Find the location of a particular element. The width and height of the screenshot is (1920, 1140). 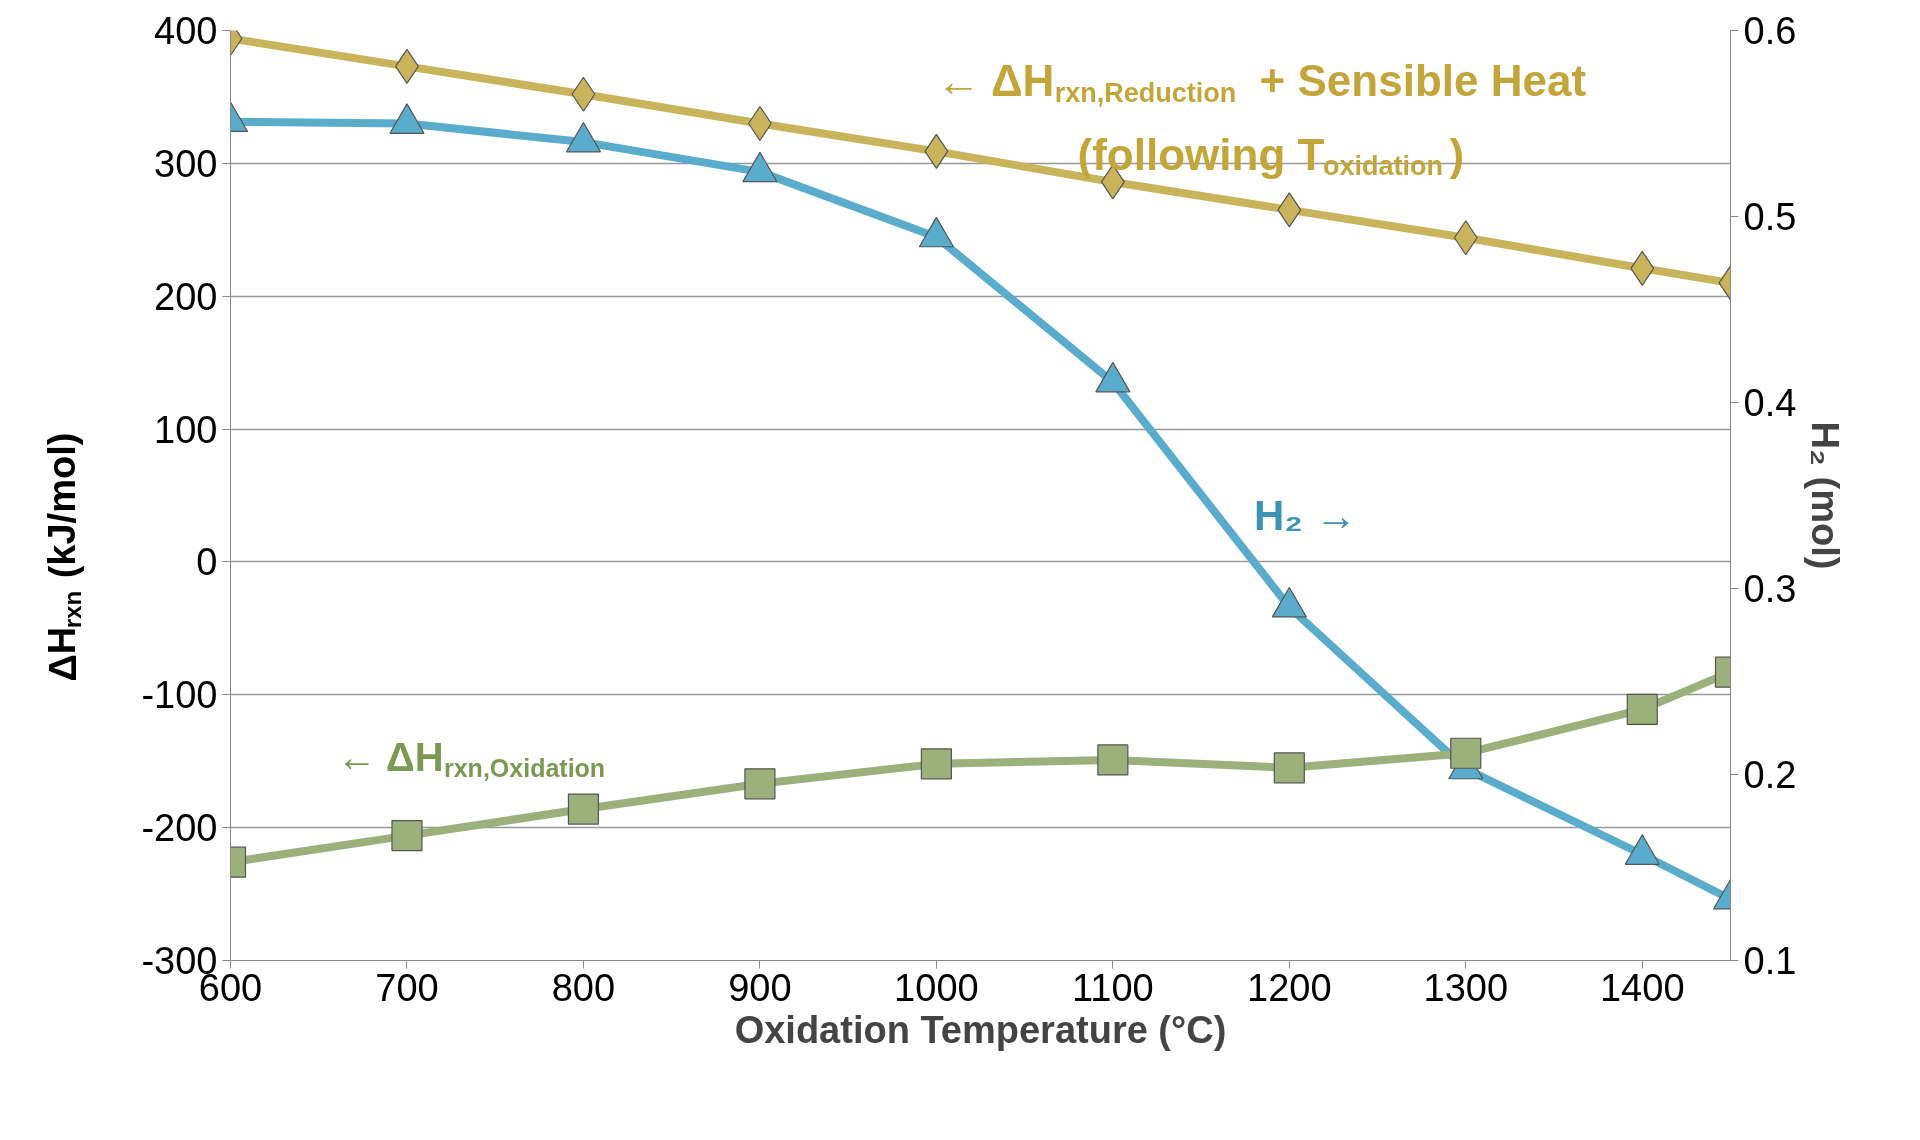

x-tick-label: 900 is located at coordinates (760, 987).